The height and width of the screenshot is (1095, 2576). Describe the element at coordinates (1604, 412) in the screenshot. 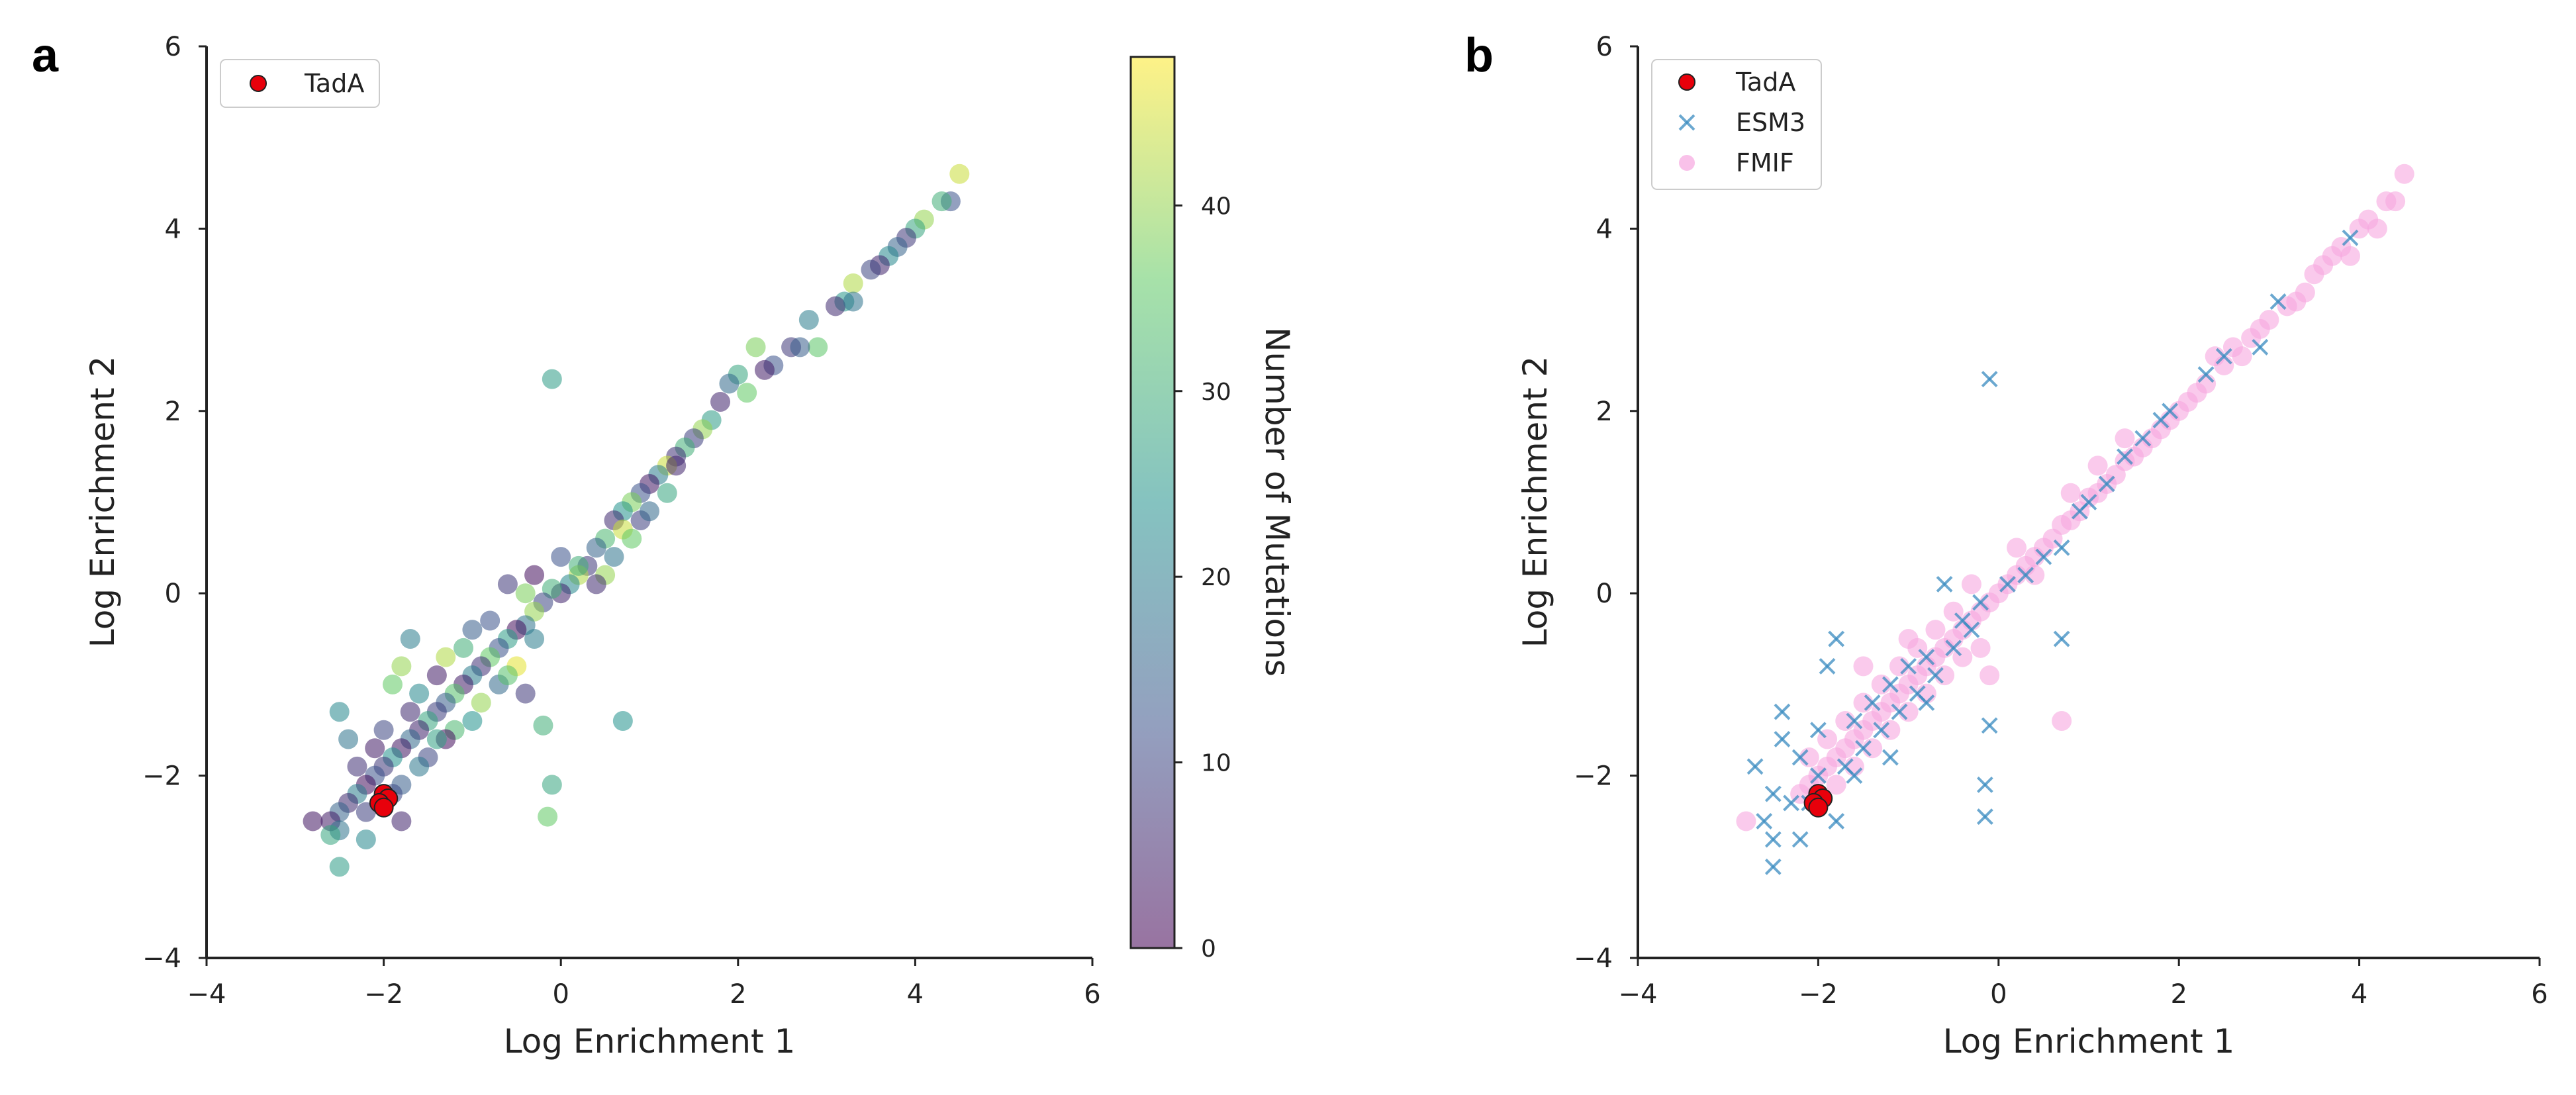

I see `panel-b-y-tick-label: 2` at that location.